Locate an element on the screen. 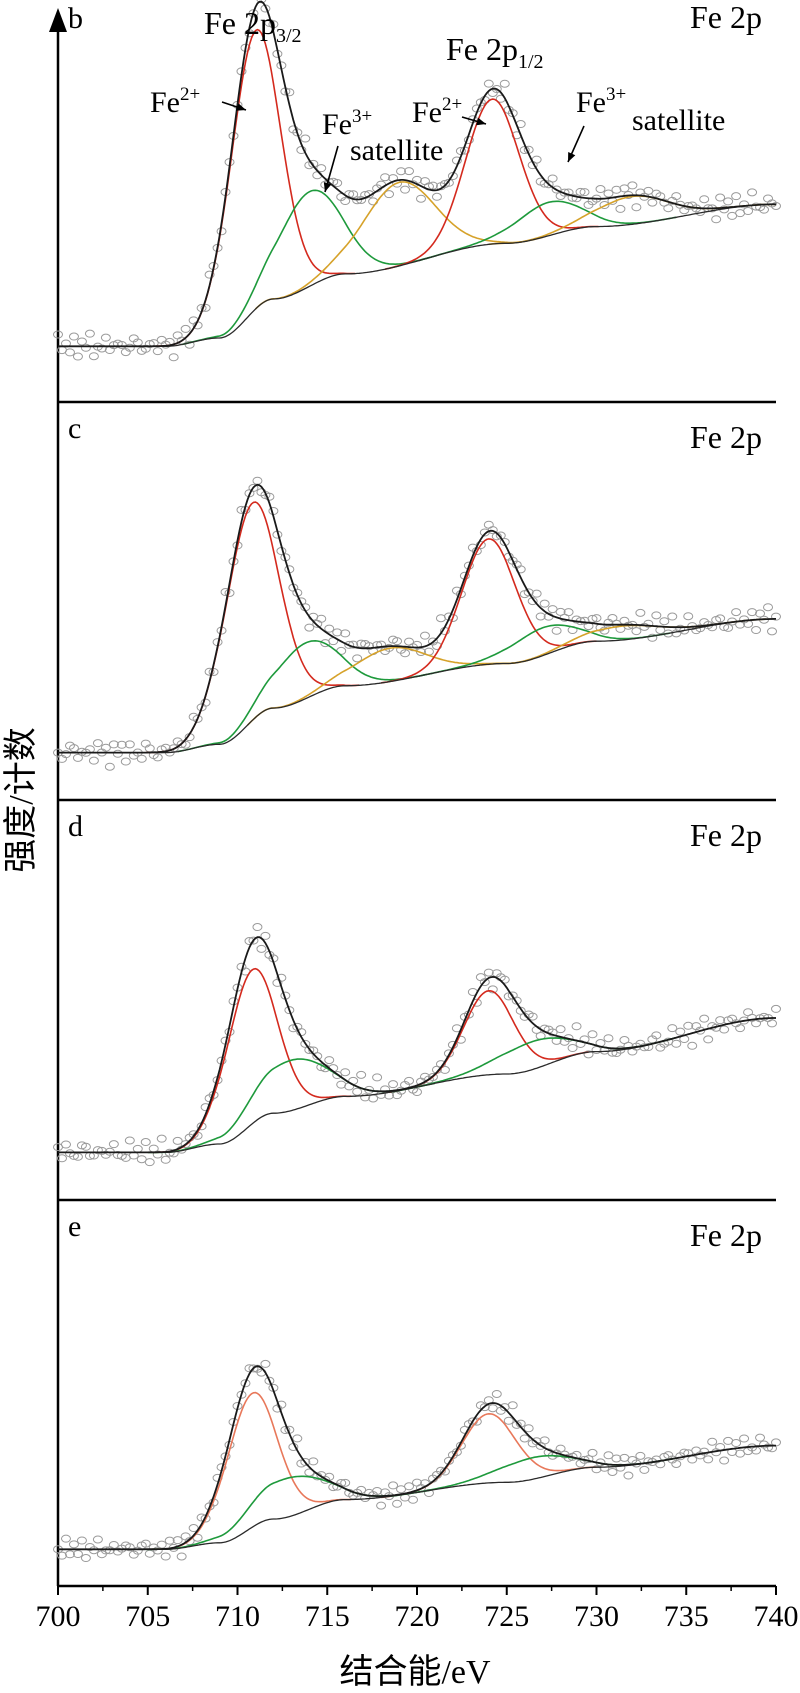 The height and width of the screenshot is (1693, 800). envelope-line is located at coordinates (417, 1045).